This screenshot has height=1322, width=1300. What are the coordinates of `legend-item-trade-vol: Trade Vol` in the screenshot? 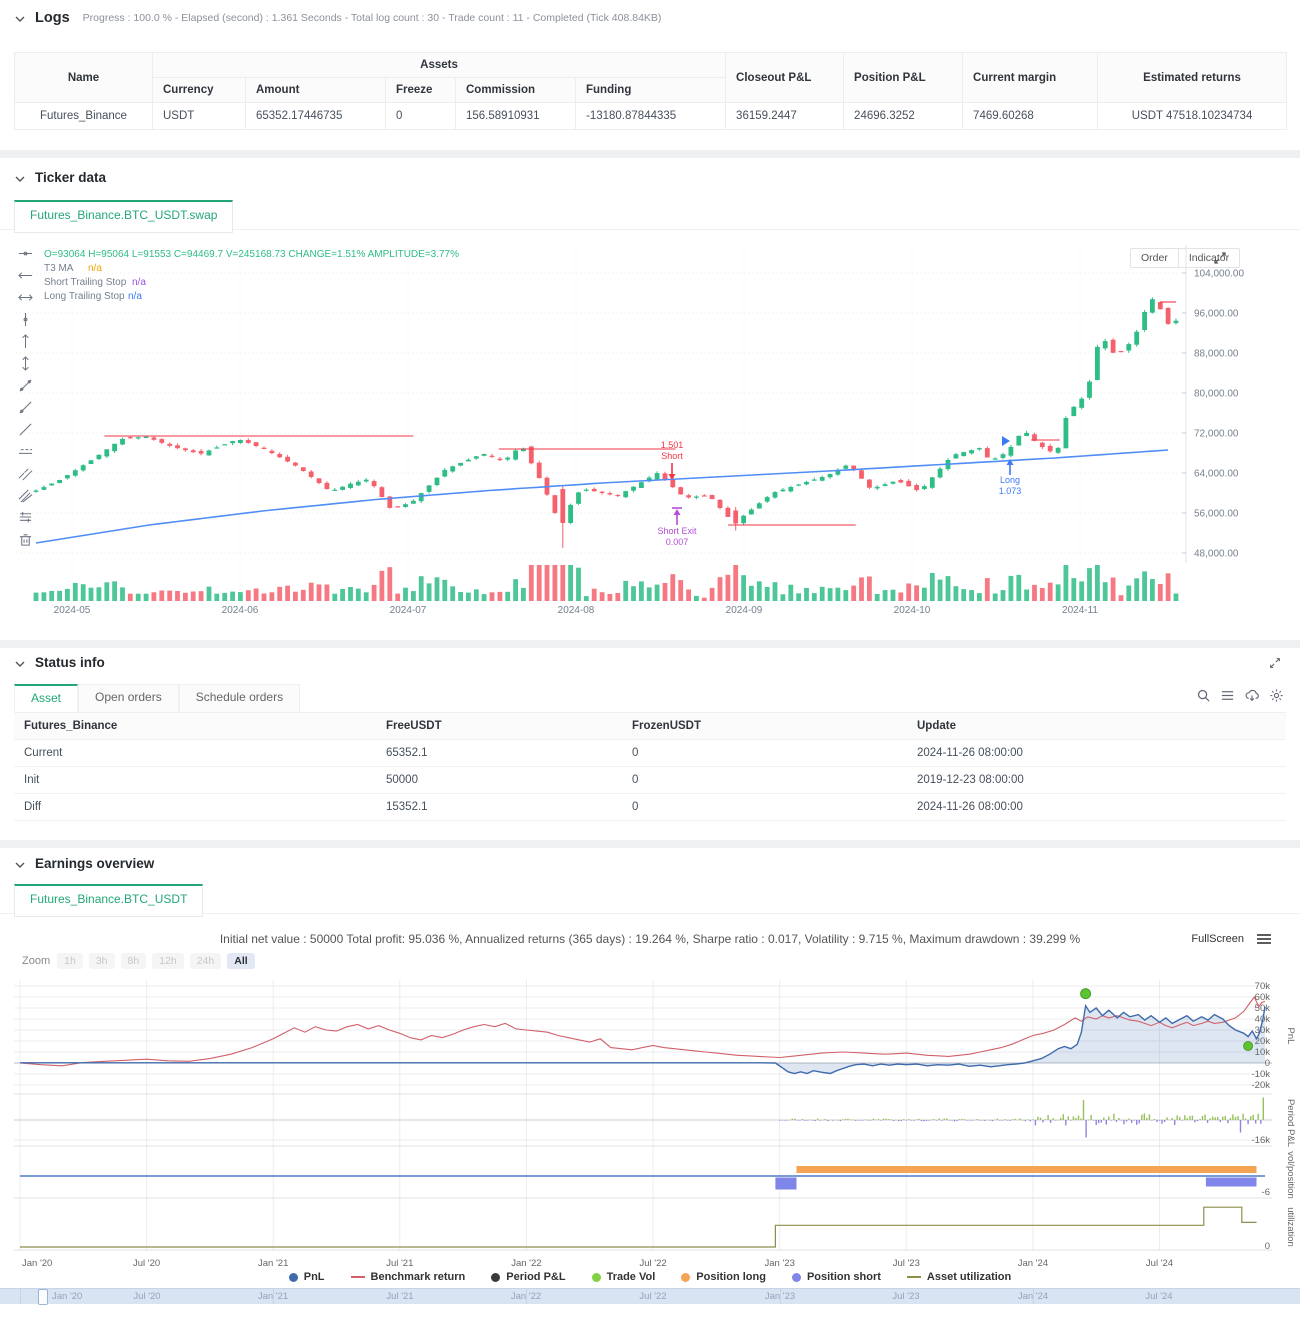 It's located at (623, 1277).